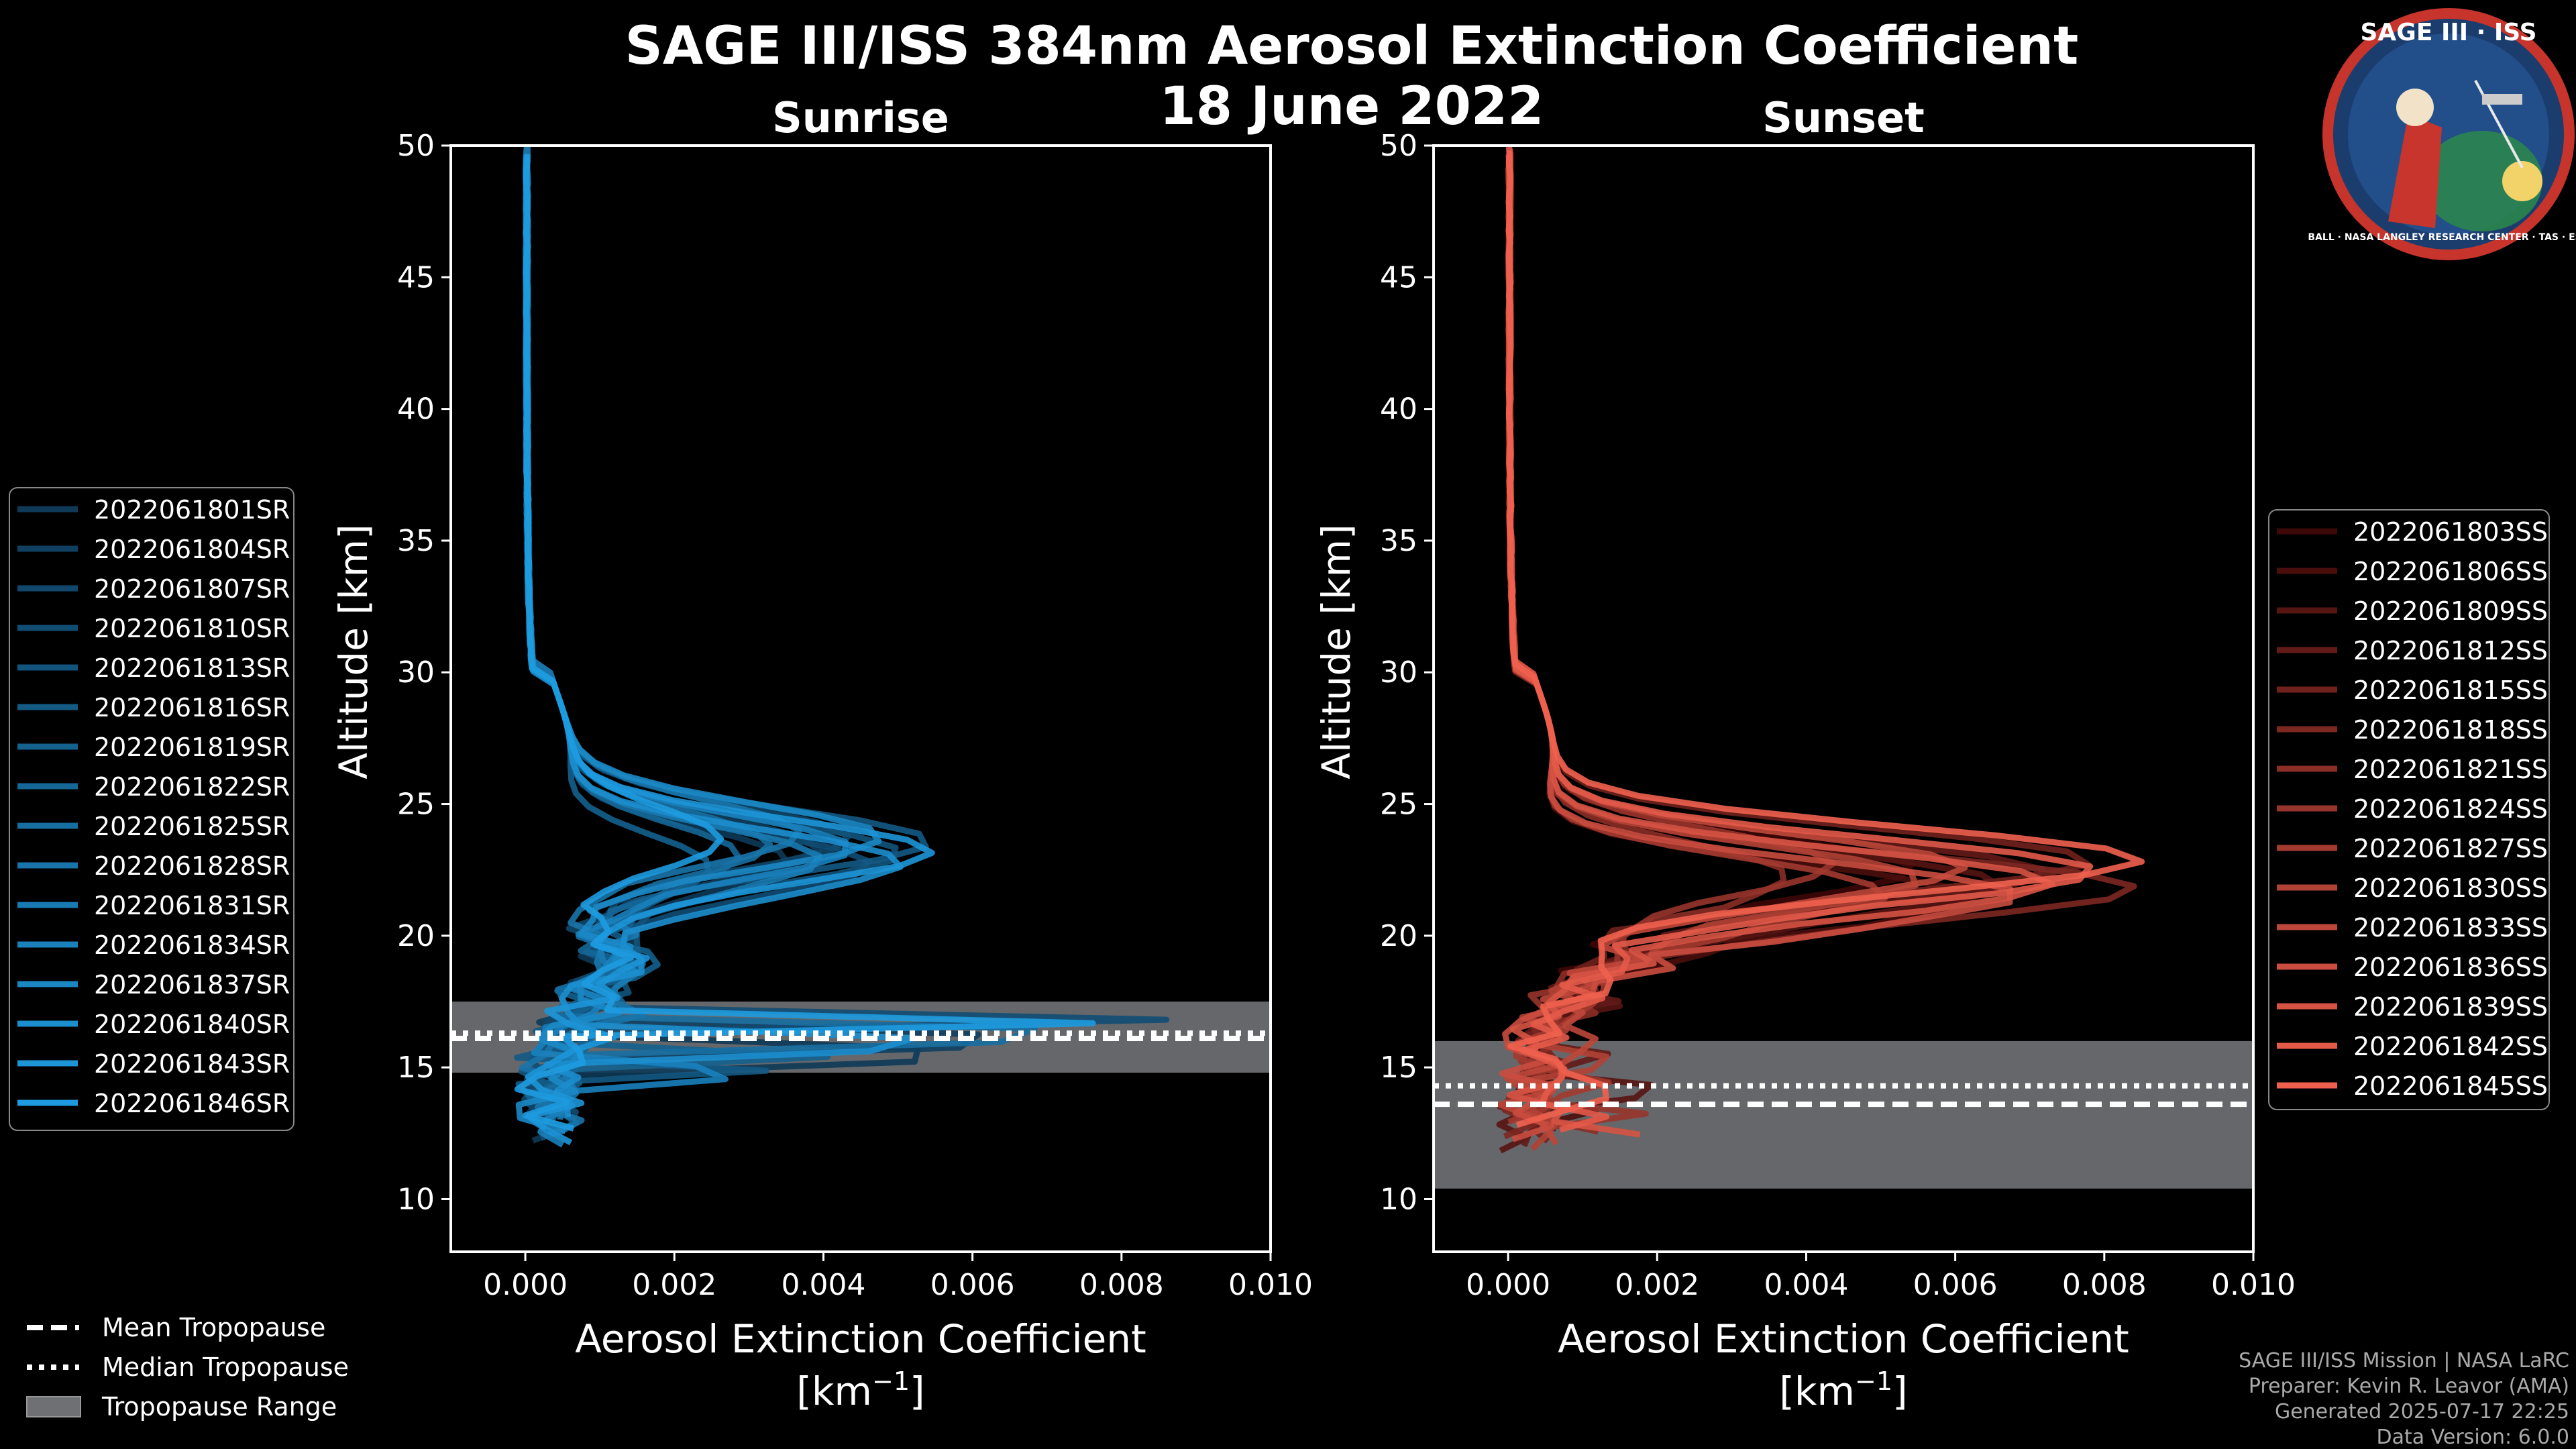 This screenshot has width=2576, height=1449. I want to click on credit-preparer: Preparer: Kevin R. Leavor (AMA), so click(2409, 1386).